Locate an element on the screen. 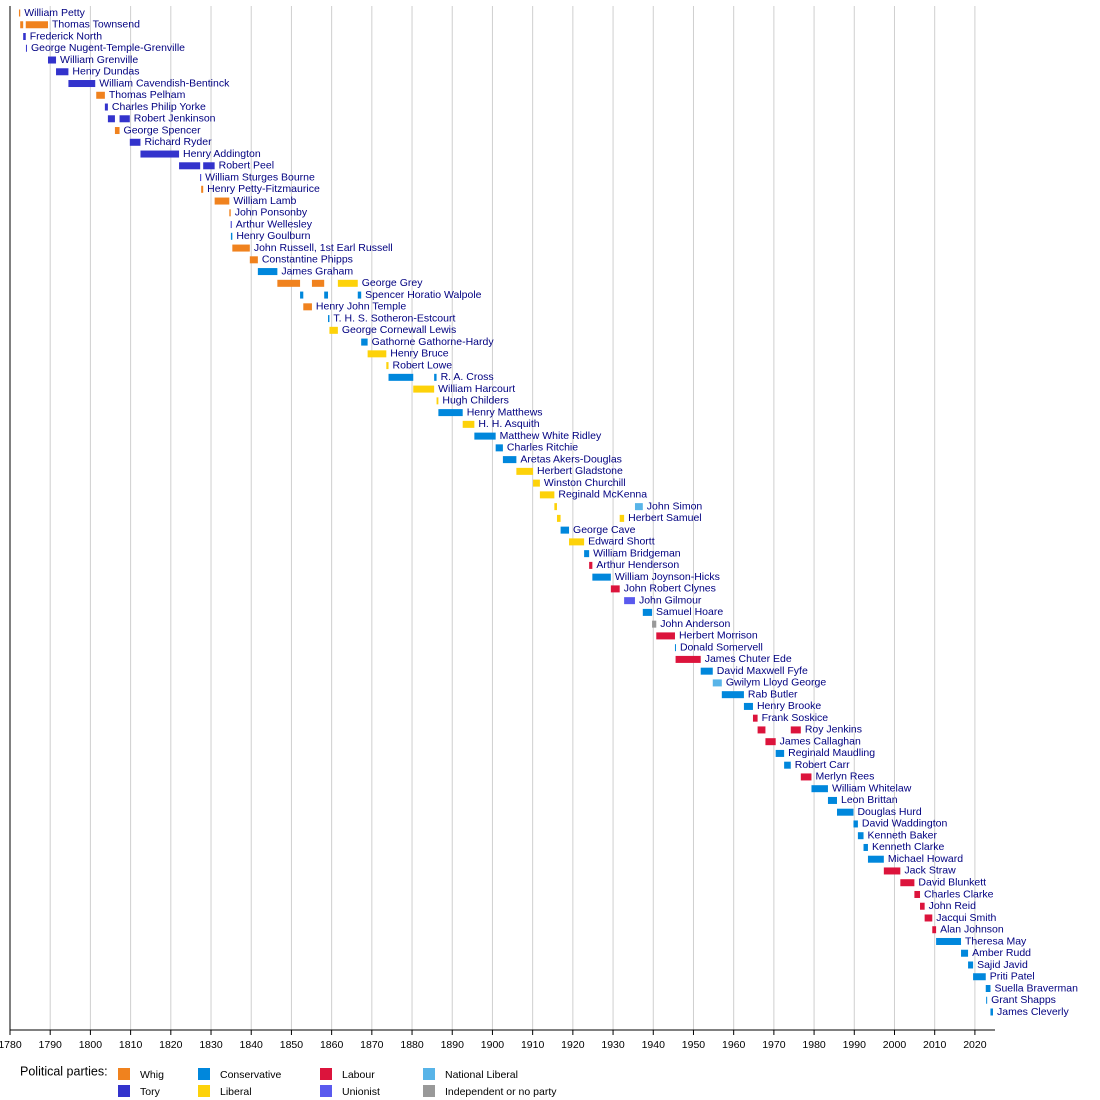 The width and height of the screenshot is (1100, 1100). holder-name: David Blunkett is located at coordinates (952, 882).